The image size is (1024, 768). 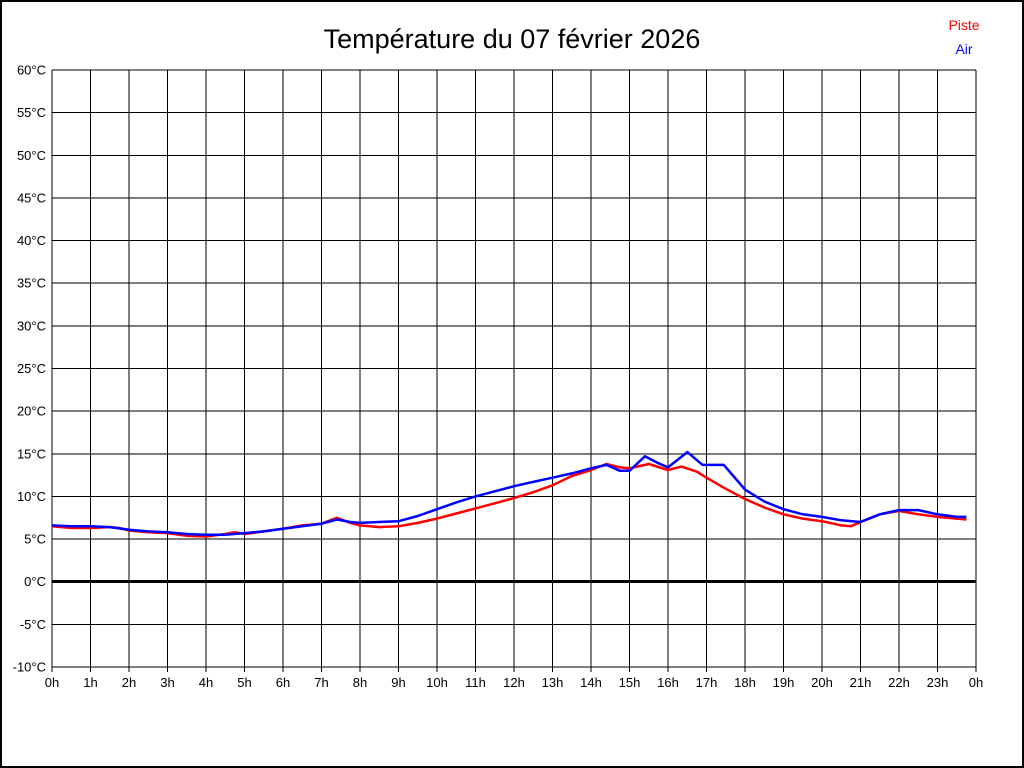 What do you see at coordinates (964, 49) in the screenshot?
I see `legend-item-air: Air` at bounding box center [964, 49].